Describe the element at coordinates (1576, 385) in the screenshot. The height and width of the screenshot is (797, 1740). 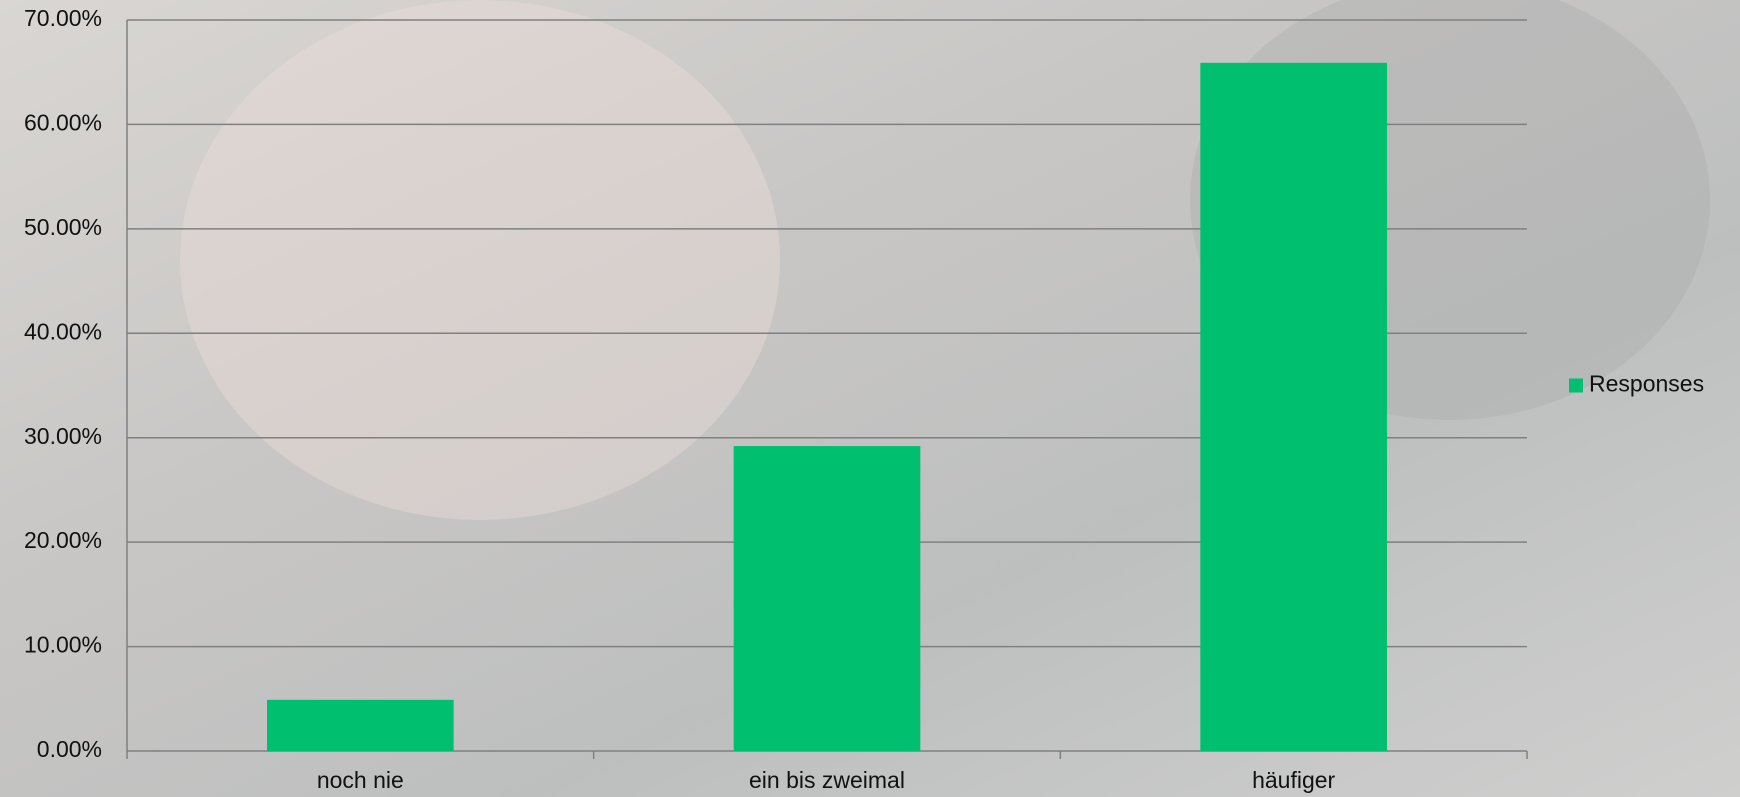
I see `legend-swatch` at that location.